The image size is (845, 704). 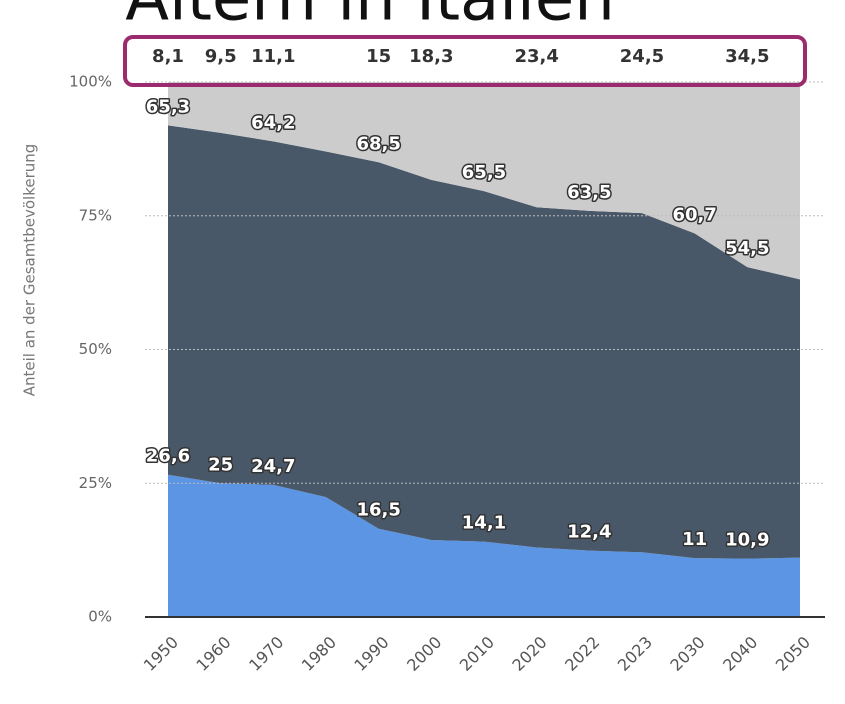 What do you see at coordinates (793, 654) in the screenshot?
I see `x-tick-label: 2050` at bounding box center [793, 654].